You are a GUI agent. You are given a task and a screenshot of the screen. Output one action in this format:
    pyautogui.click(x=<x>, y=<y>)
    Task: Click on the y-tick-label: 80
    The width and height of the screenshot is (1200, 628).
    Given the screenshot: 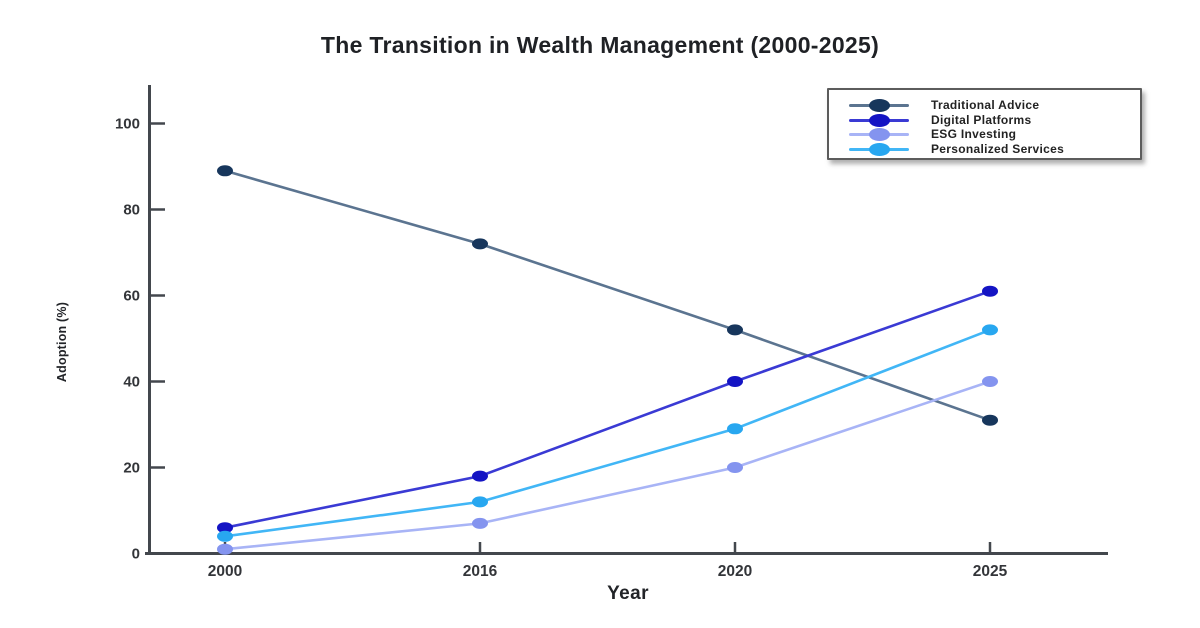 What is the action you would take?
    pyautogui.click(x=131, y=210)
    